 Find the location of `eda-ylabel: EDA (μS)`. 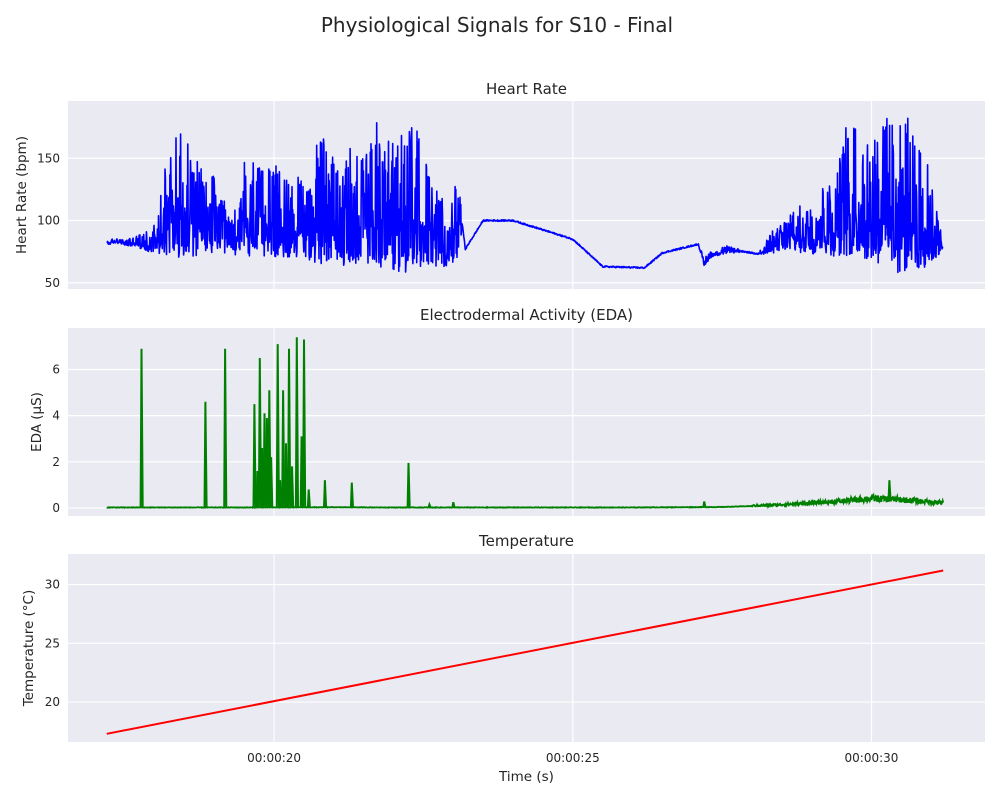

eda-ylabel: EDA (μS) is located at coordinates (37, 422).